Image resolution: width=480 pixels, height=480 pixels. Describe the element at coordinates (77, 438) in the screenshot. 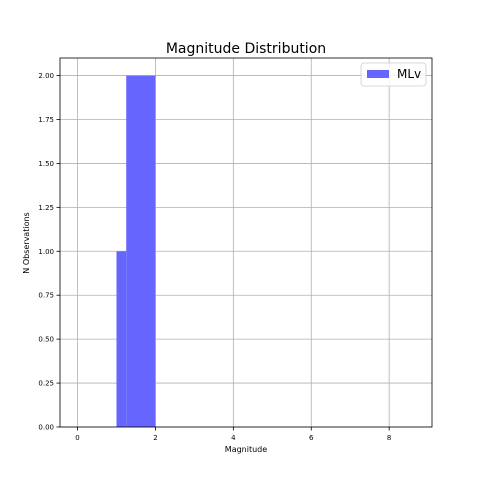

I see `x-tick-label: 0` at that location.